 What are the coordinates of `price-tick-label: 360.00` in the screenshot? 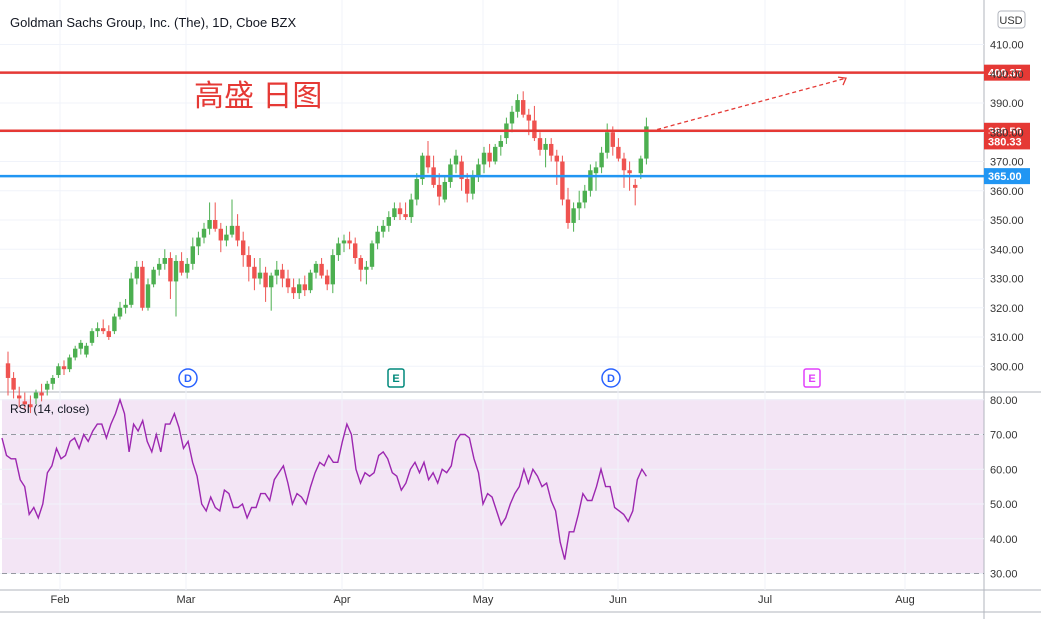 It's located at (1007, 192).